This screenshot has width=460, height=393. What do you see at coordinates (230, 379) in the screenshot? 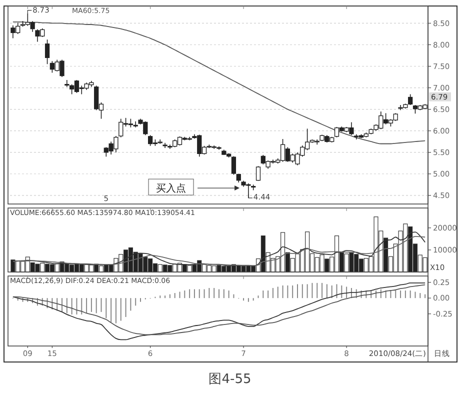
I see `caption: 图4-55` at bounding box center [230, 379].